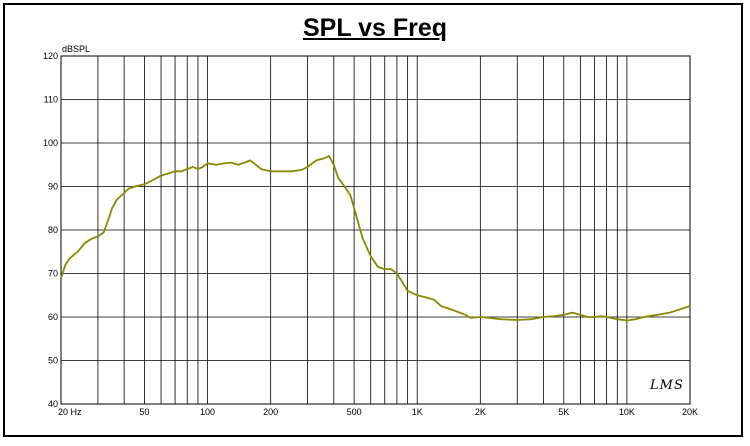  Describe the element at coordinates (50, 143) in the screenshot. I see `y-tick-label: 100` at that location.